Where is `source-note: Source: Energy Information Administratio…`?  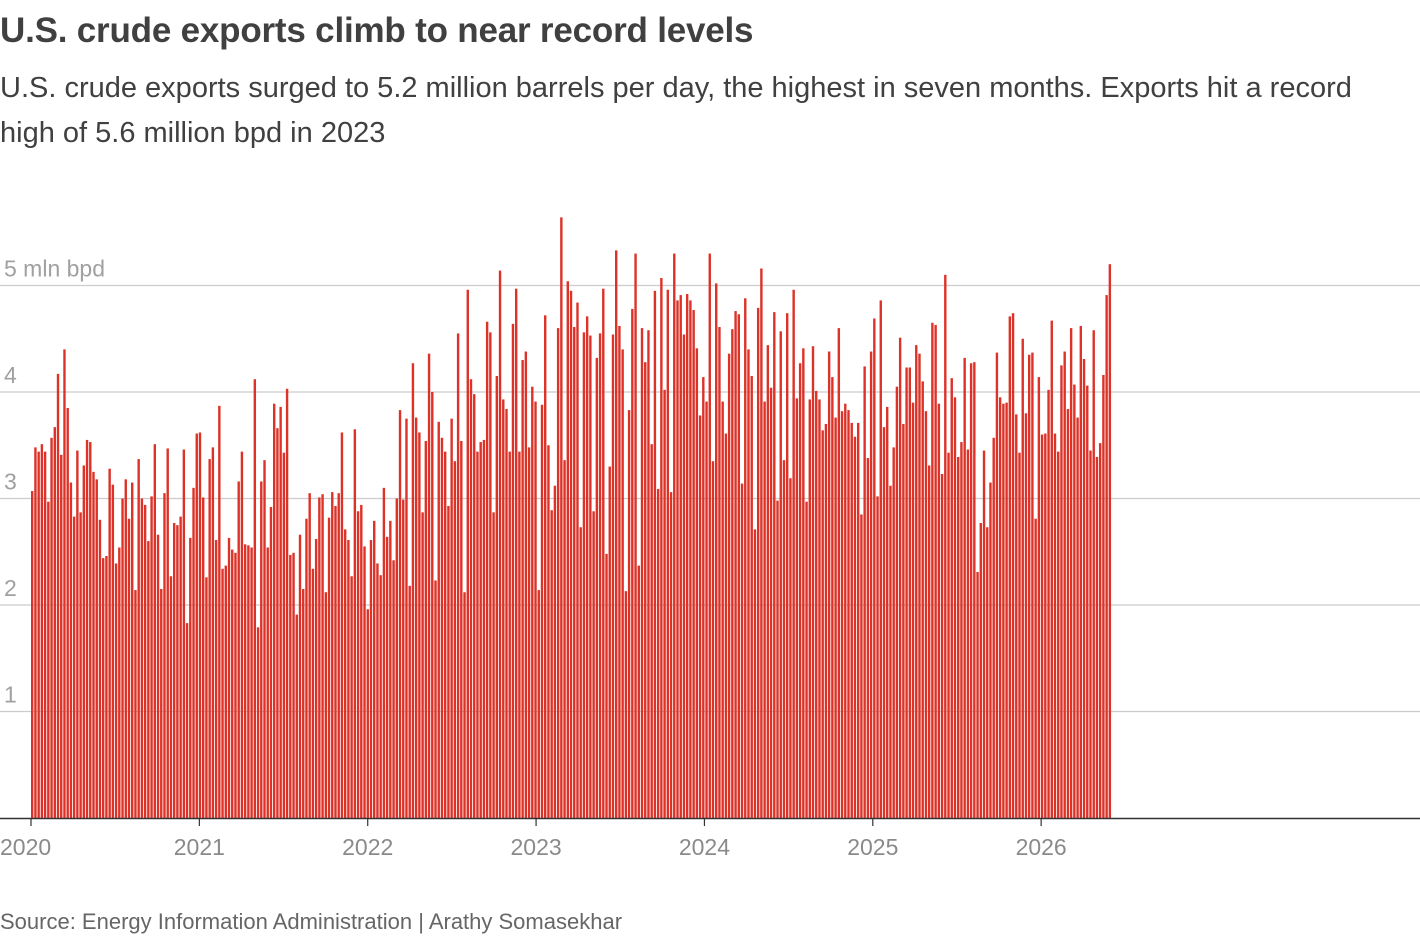 source-note: Source: Energy Information Administratio… is located at coordinates (311, 921).